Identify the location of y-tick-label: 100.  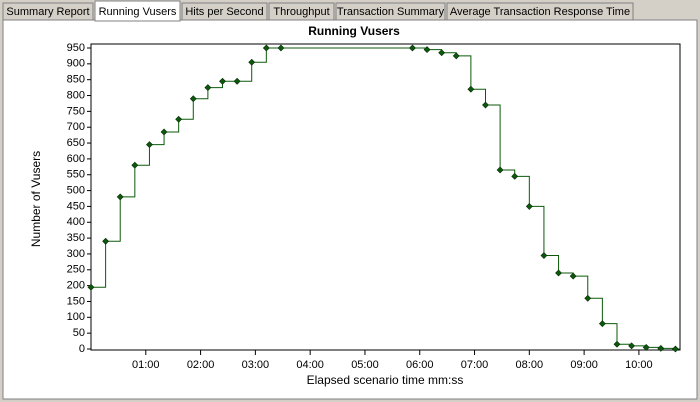
(76, 317).